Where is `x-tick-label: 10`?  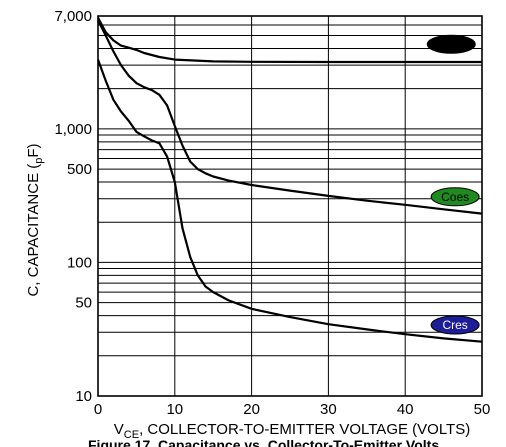 x-tick-label: 10 is located at coordinates (174, 409).